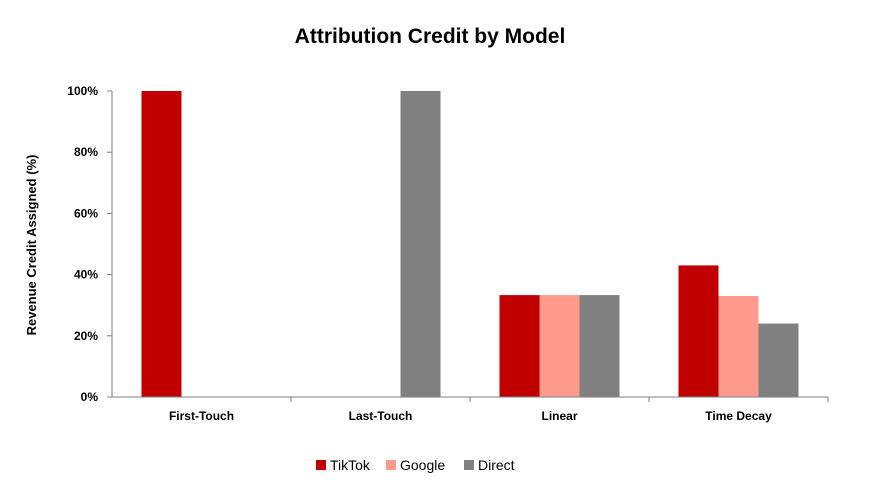 This screenshot has width=883, height=490. What do you see at coordinates (86, 213) in the screenshot?
I see `y-tick-label: 60%` at bounding box center [86, 213].